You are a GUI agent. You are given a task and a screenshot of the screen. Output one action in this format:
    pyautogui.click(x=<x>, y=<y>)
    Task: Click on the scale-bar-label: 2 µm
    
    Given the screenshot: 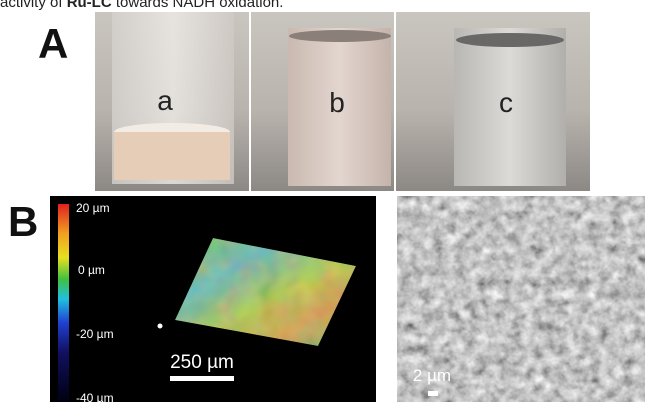 What is the action you would take?
    pyautogui.click(x=432, y=375)
    